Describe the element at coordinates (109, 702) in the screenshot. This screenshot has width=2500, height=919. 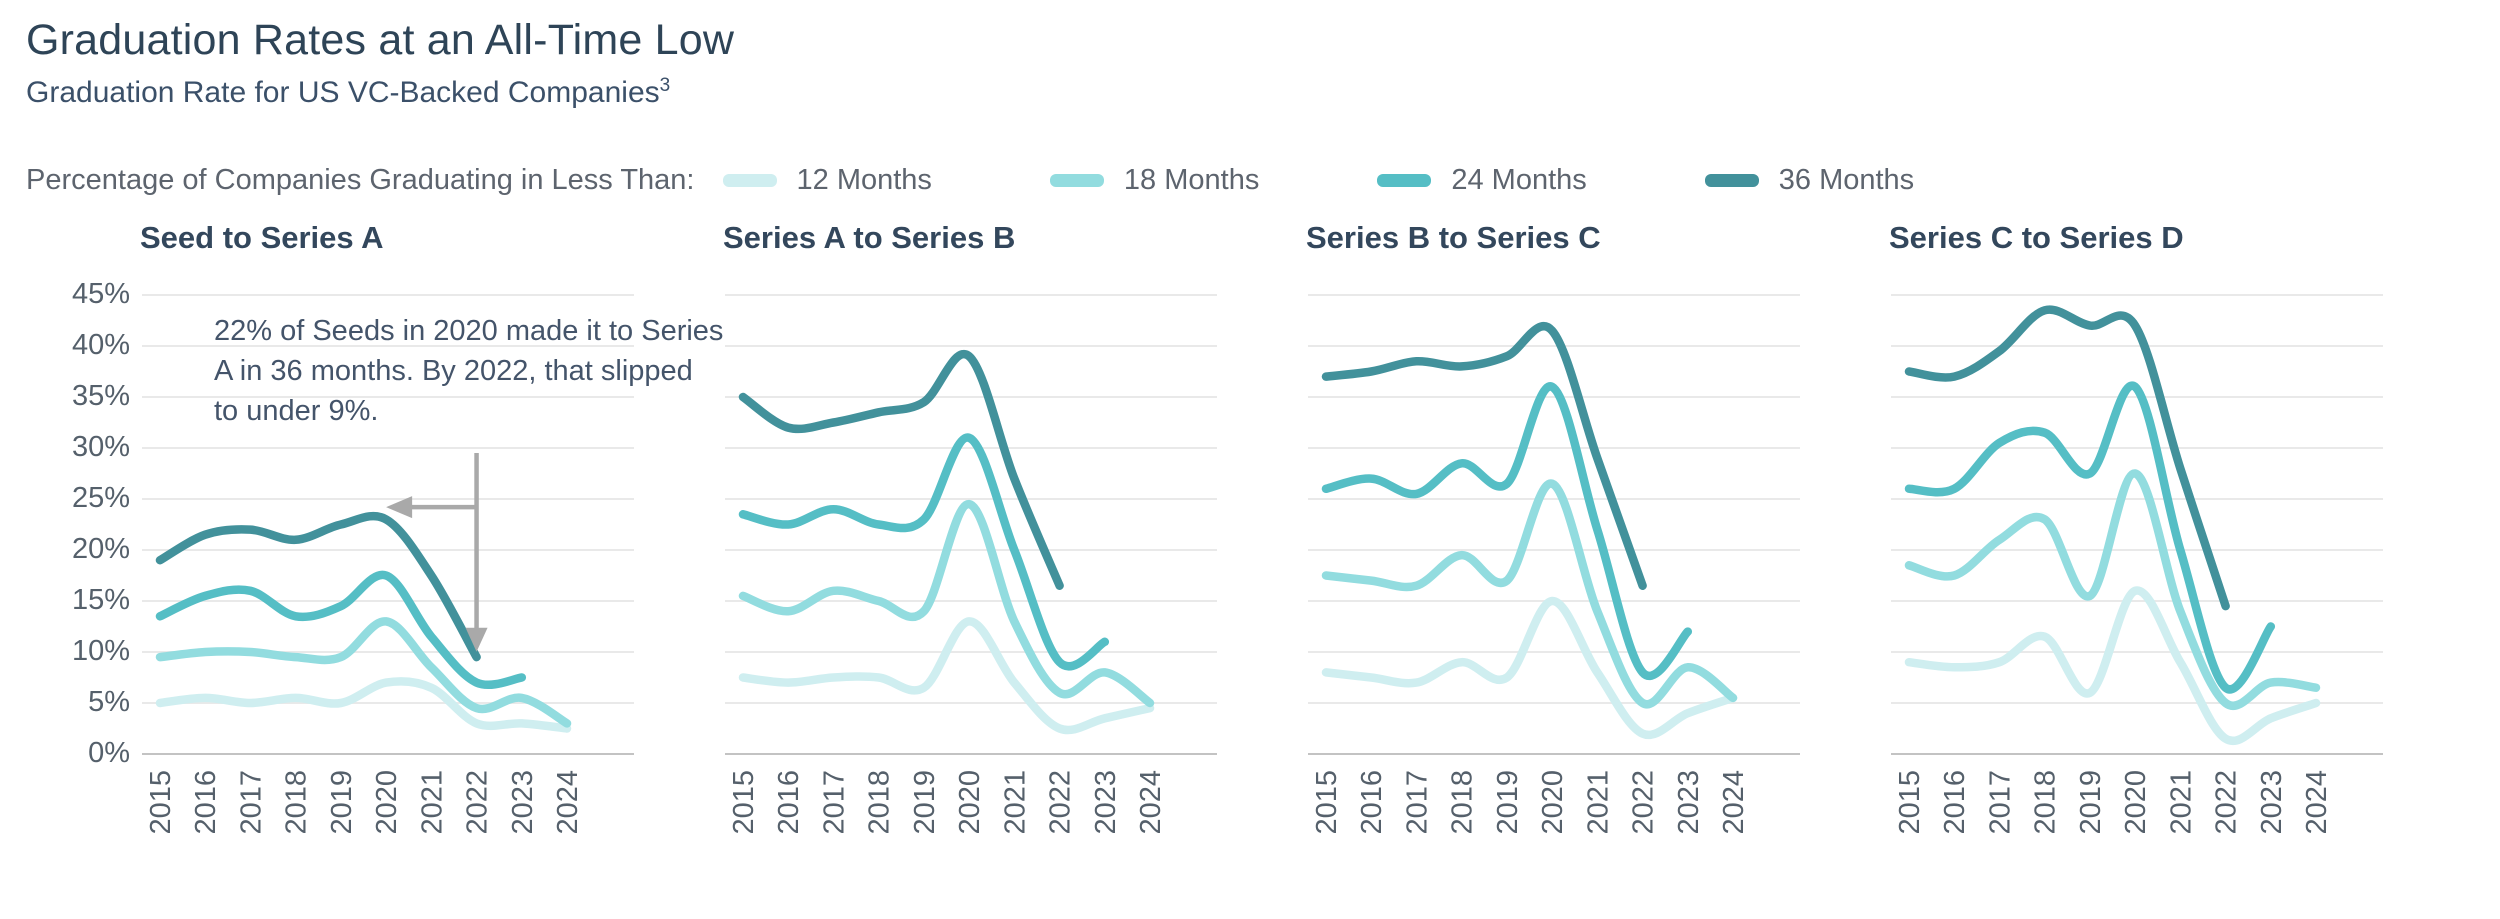
I see `y-tick-label: 5%` at that location.